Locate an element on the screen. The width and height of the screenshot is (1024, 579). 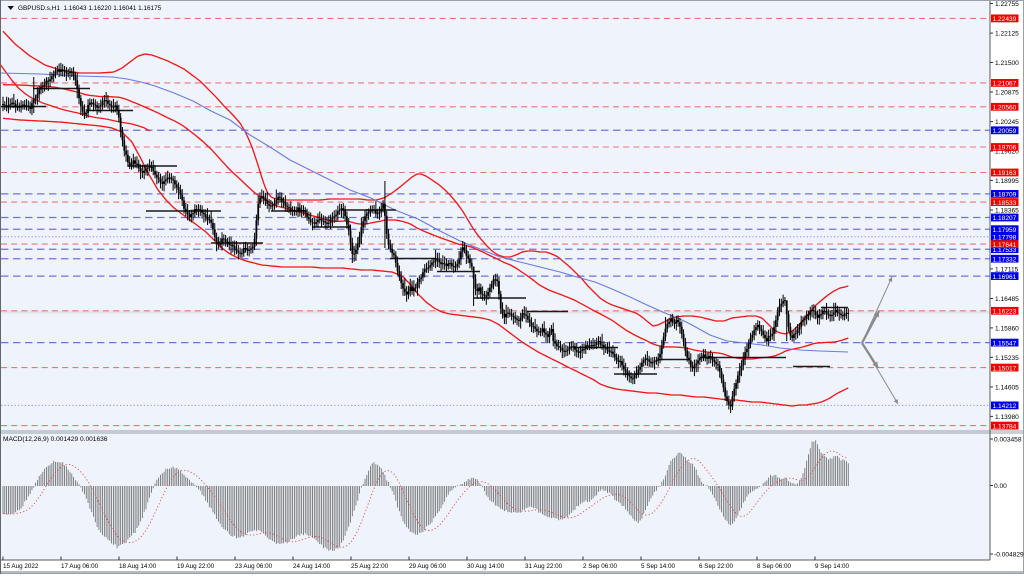
svg-text: 1.20059 is located at coordinates (1005, 131).